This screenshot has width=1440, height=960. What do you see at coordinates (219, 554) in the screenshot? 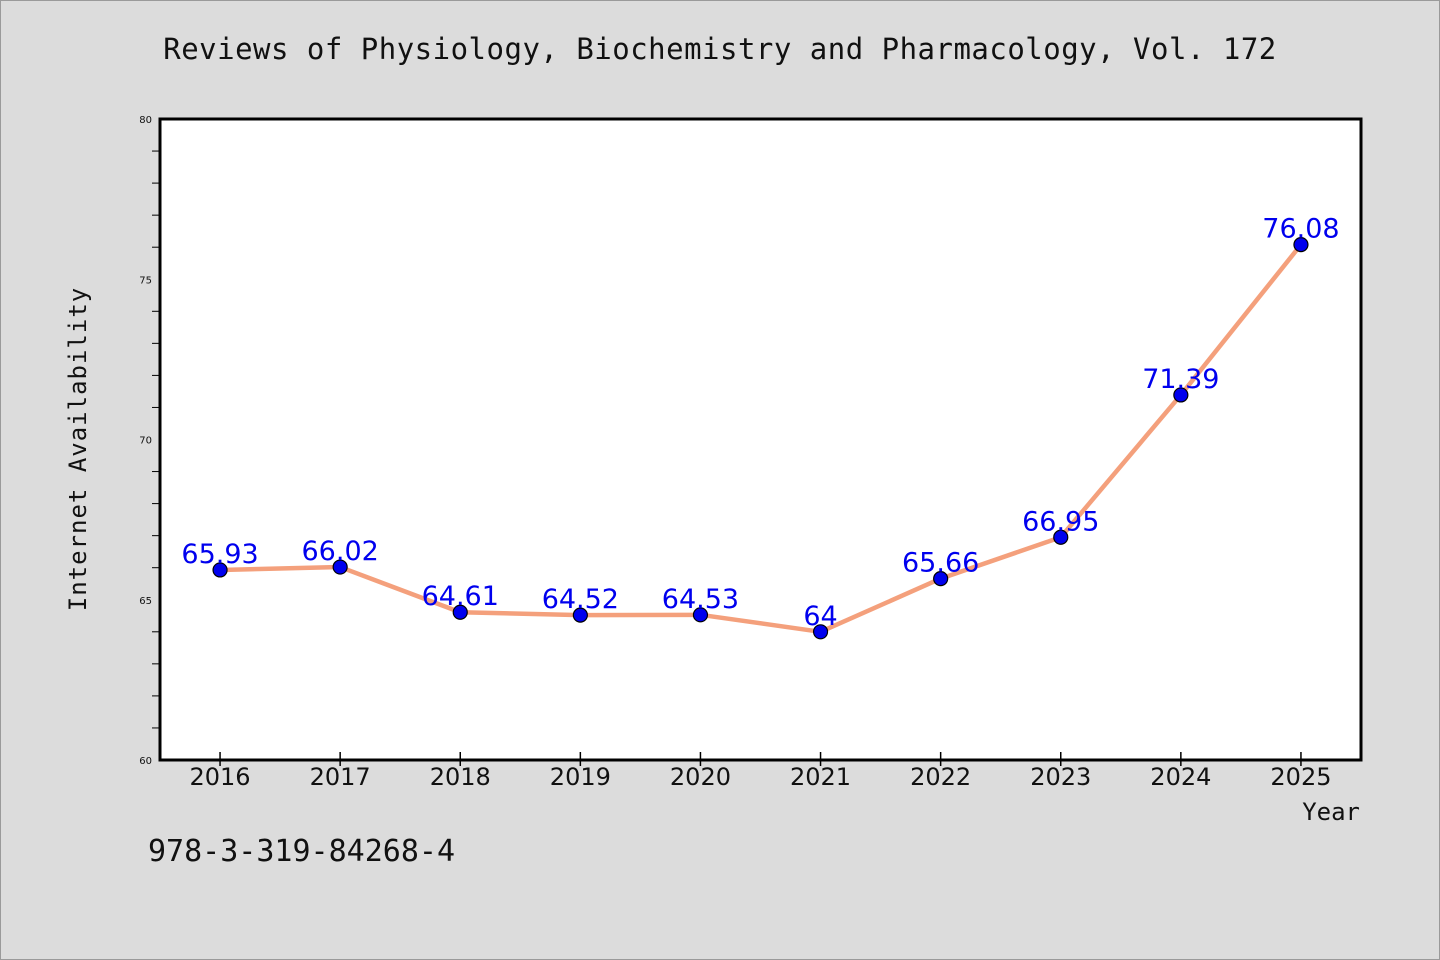
I see `data-label: 65.93` at bounding box center [219, 554].